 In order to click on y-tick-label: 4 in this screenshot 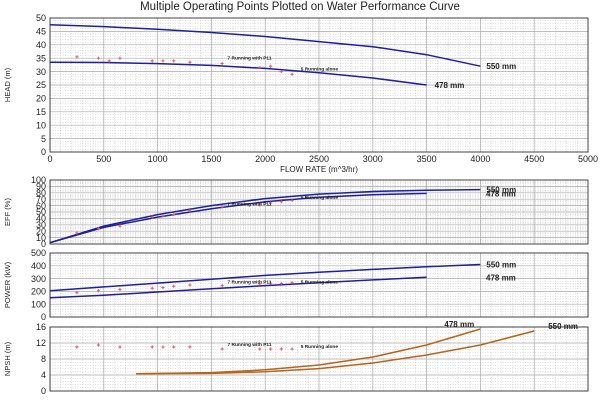, I will do `click(43, 375)`.